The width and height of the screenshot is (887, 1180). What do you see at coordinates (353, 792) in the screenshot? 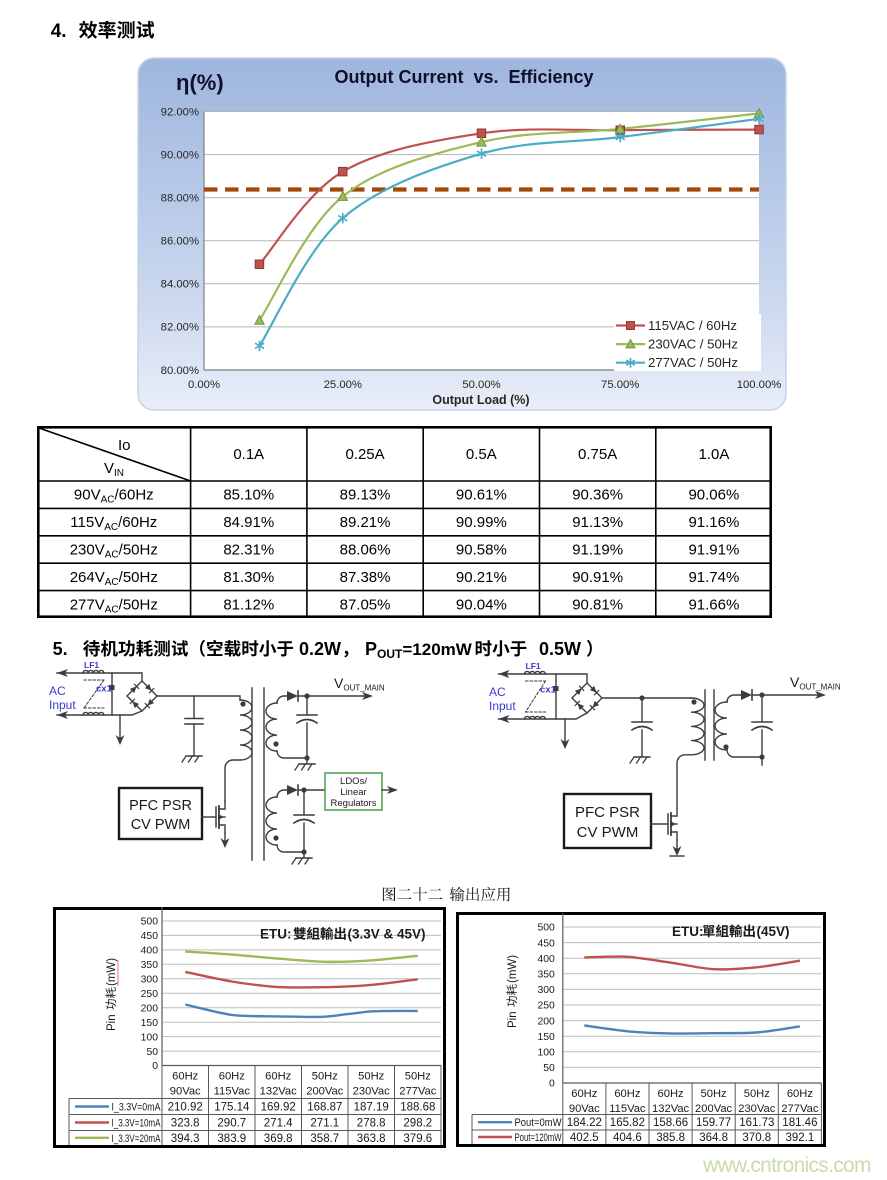
I see `svg-text: Linear` at bounding box center [353, 792].